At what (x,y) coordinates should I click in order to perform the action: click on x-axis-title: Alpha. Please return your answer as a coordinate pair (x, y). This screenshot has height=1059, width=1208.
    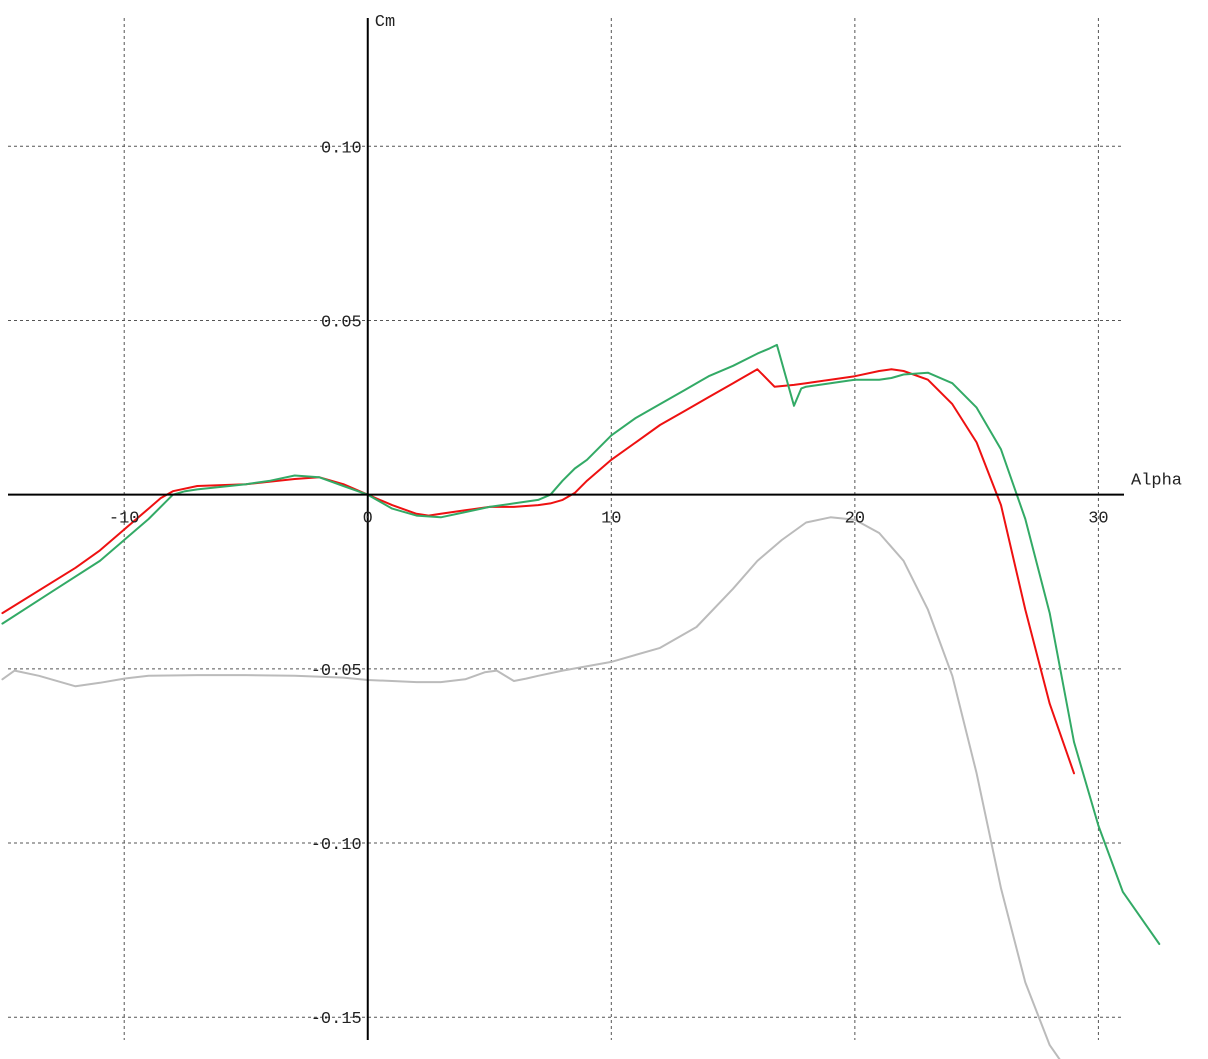
    Looking at the image, I should click on (1156, 481).